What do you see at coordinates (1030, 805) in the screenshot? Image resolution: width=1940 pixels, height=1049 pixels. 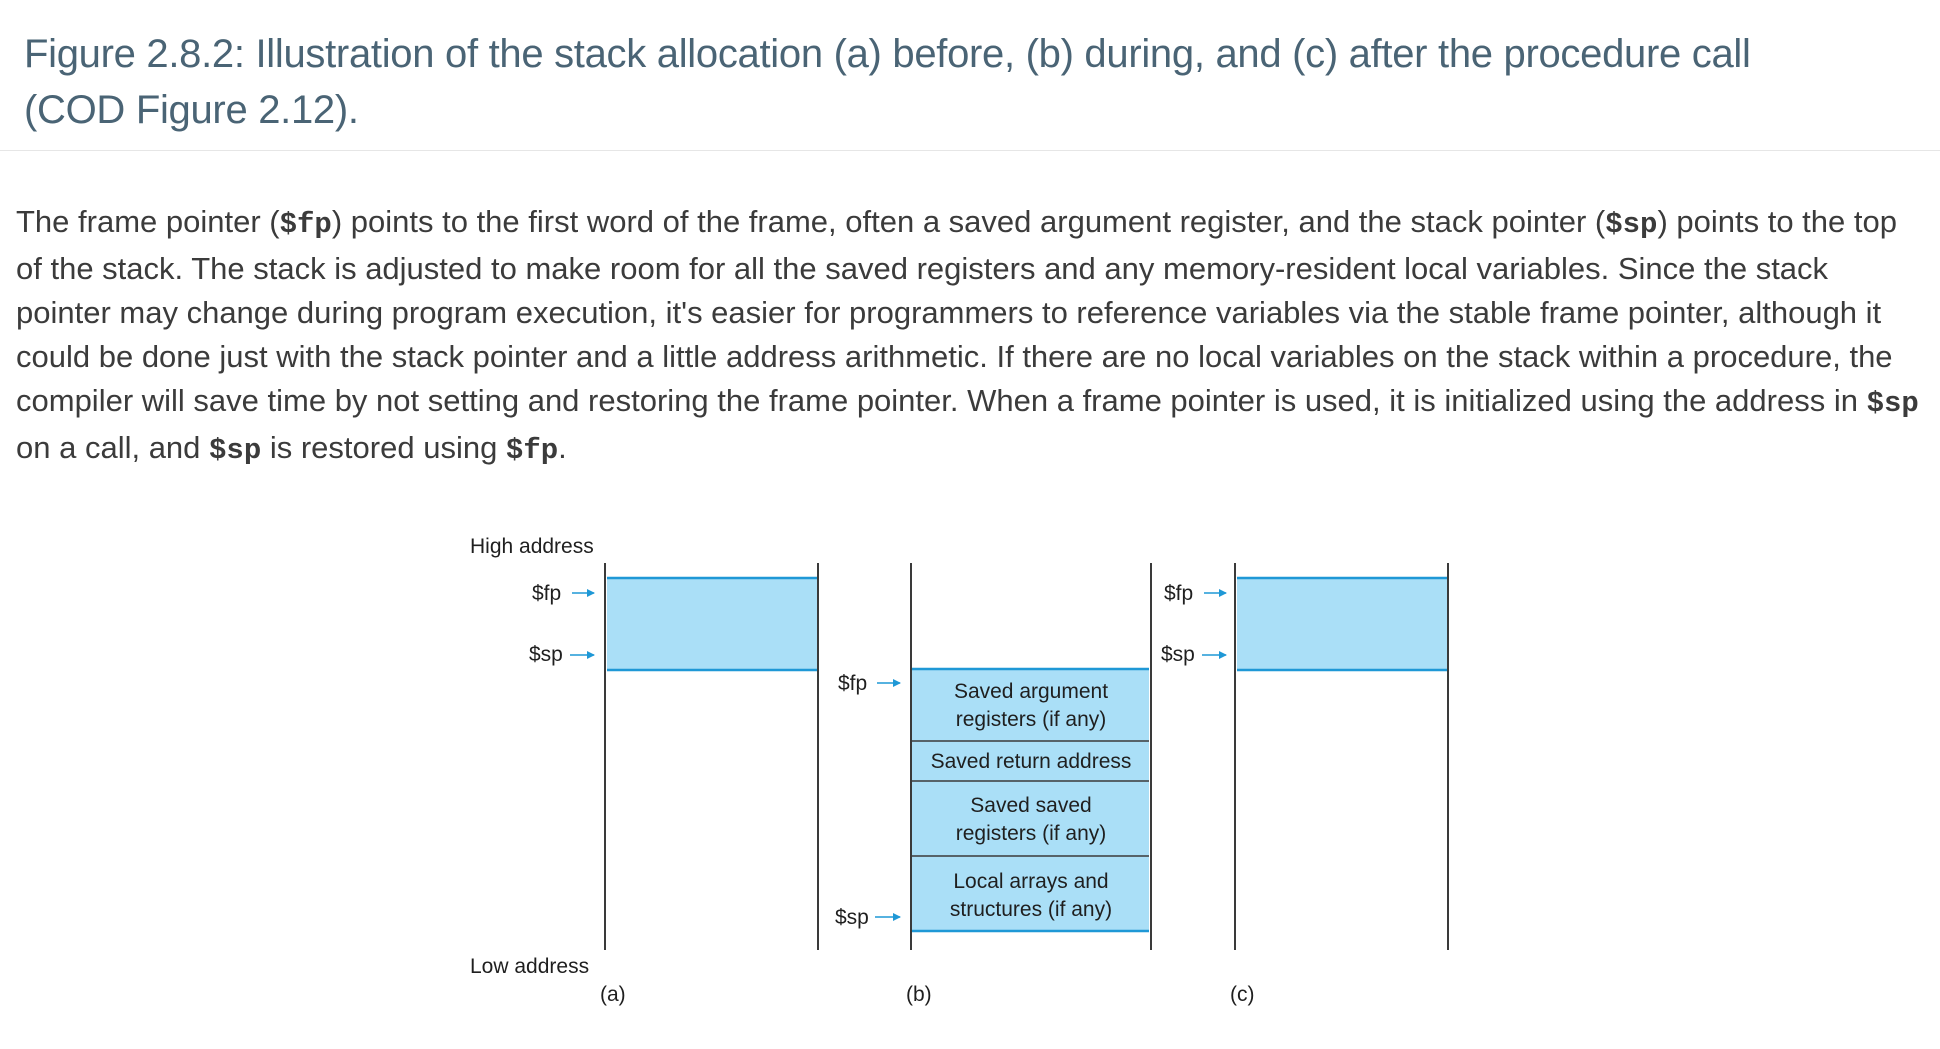 I see `block-saved-regs-line1: Saved saved` at bounding box center [1030, 805].